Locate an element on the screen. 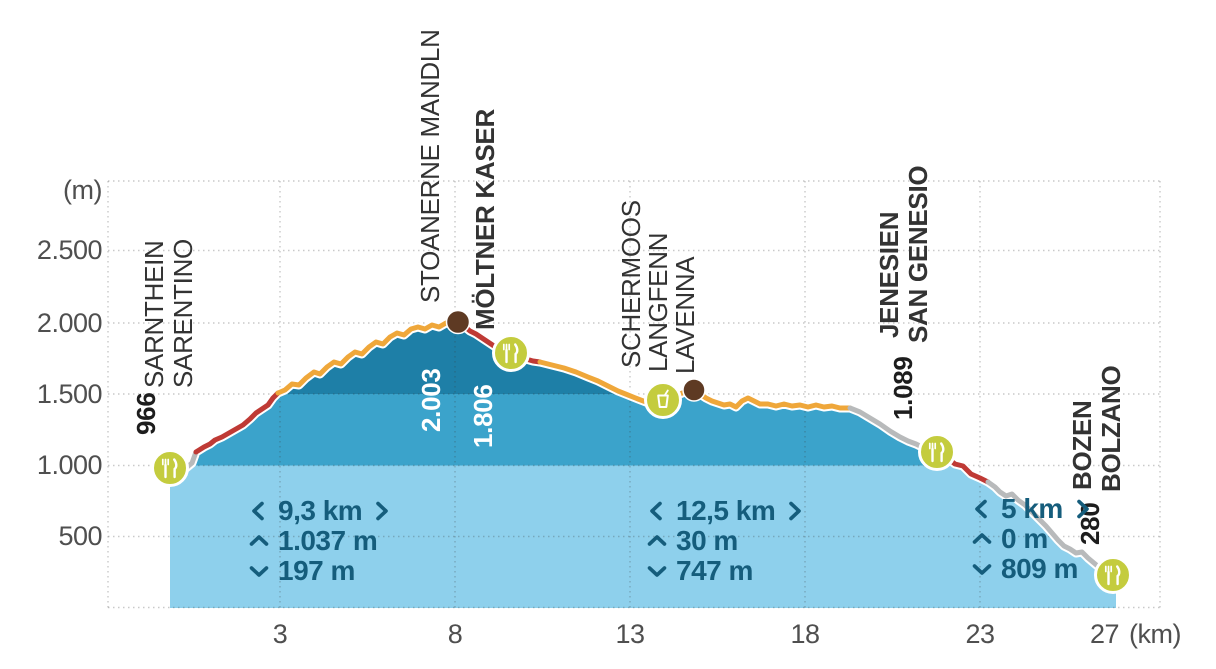  distance-value: 12,5 km is located at coordinates (726, 510).